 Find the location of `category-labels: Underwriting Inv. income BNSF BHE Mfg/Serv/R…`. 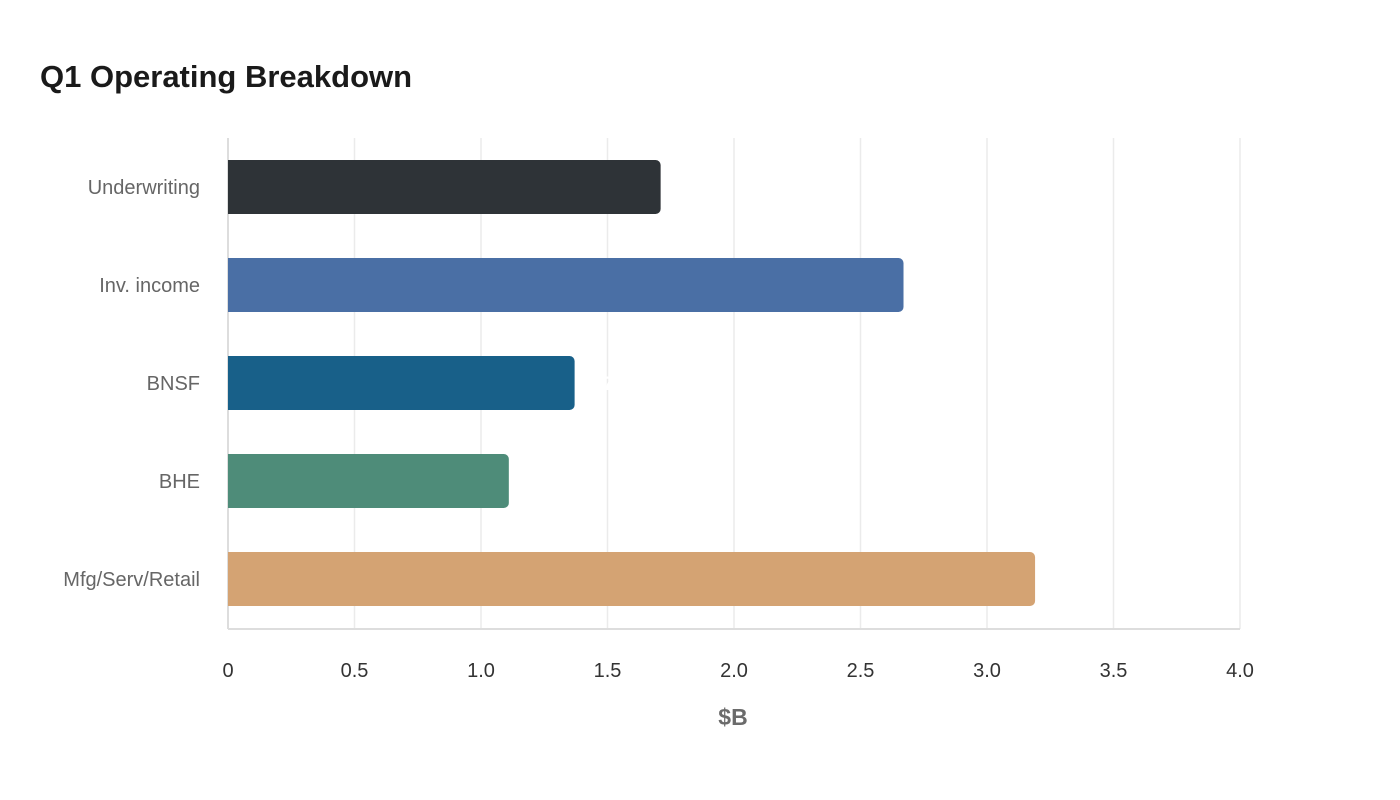

category-labels: Underwriting Inv. income BNSF BHE Mfg/Serv/R… is located at coordinates (131, 384).